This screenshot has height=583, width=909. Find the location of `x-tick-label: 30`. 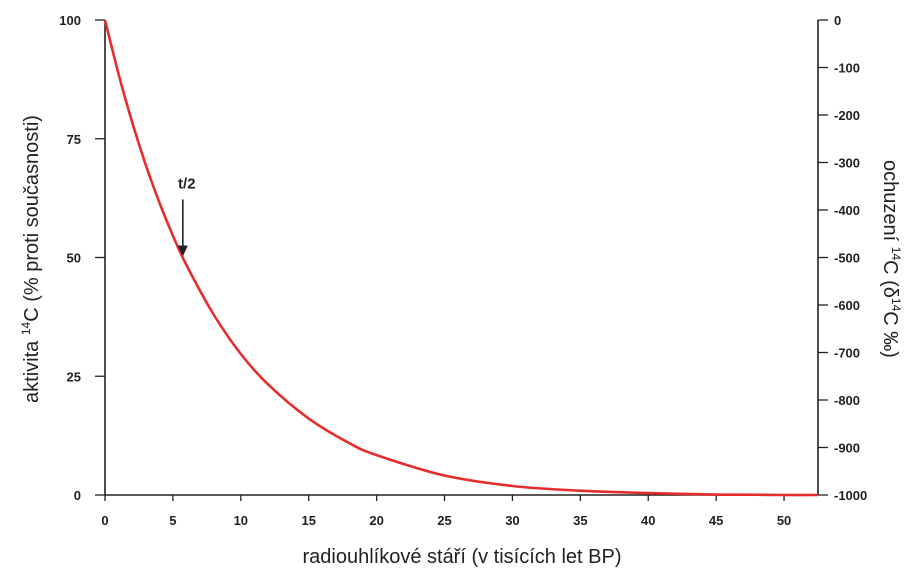

x-tick-label: 30 is located at coordinates (512, 520).